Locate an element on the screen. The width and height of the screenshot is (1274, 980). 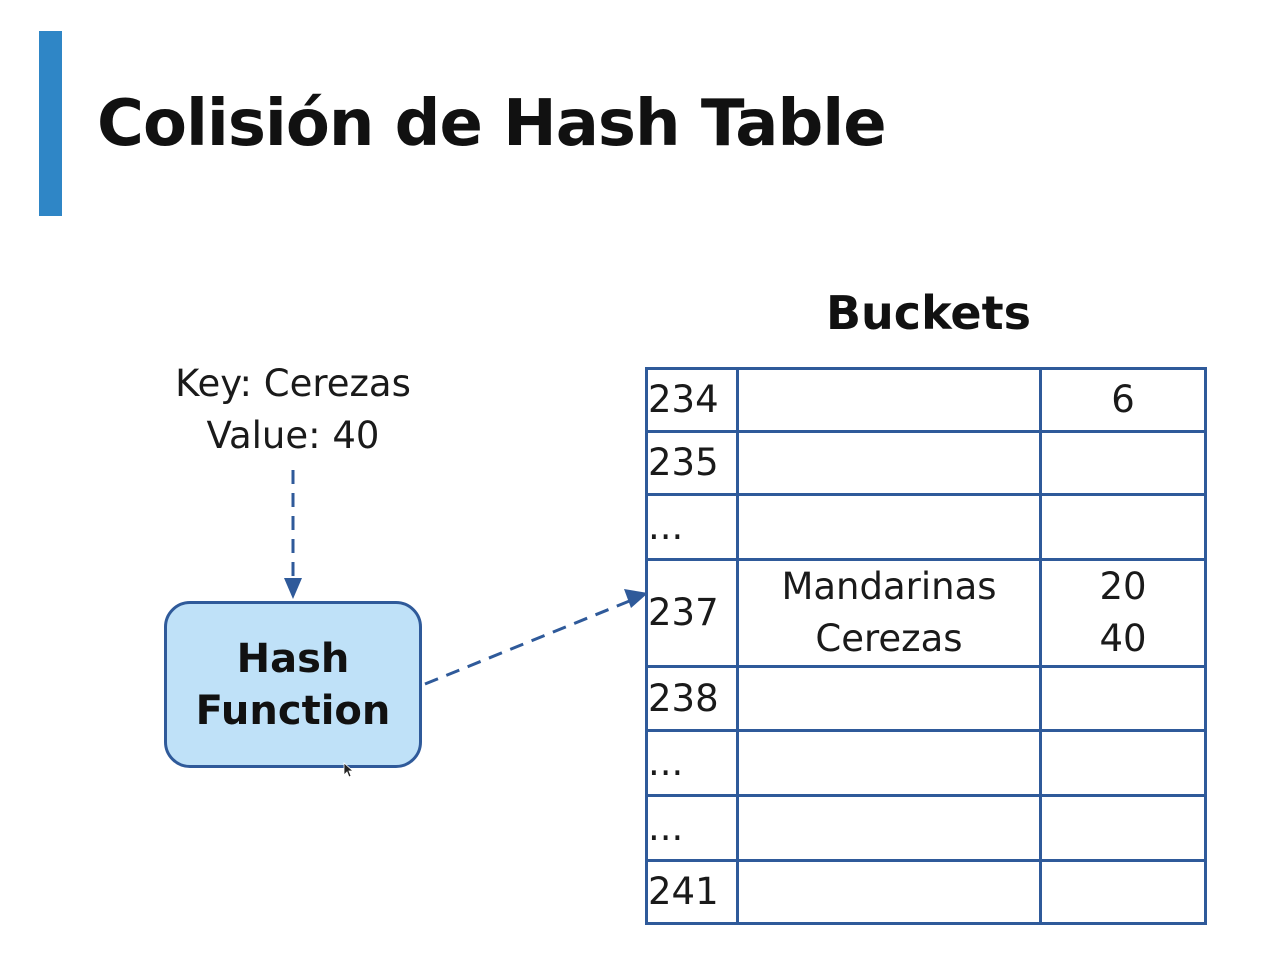
bucket-values: 6 is located at coordinates (1123, 400).